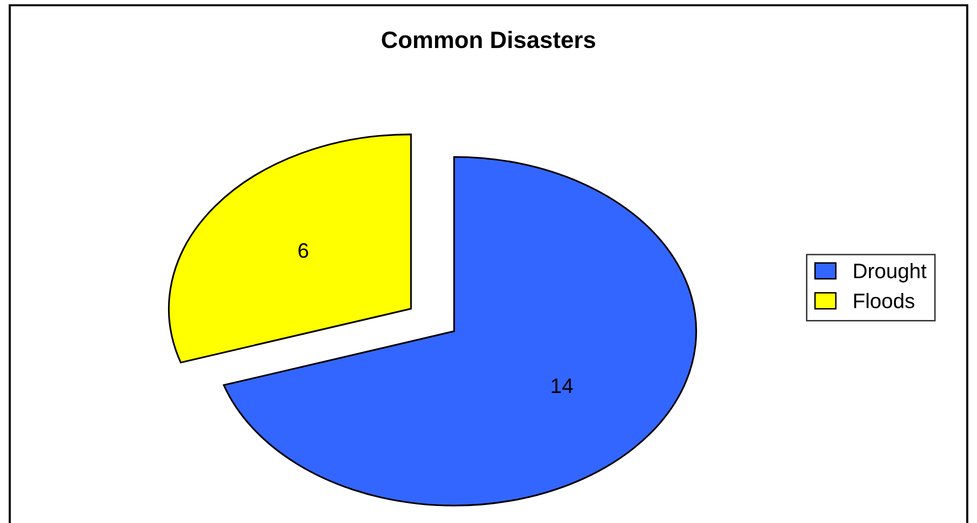 The height and width of the screenshot is (523, 977). Describe the element at coordinates (303, 250) in the screenshot. I see `data-label: 6` at that location.